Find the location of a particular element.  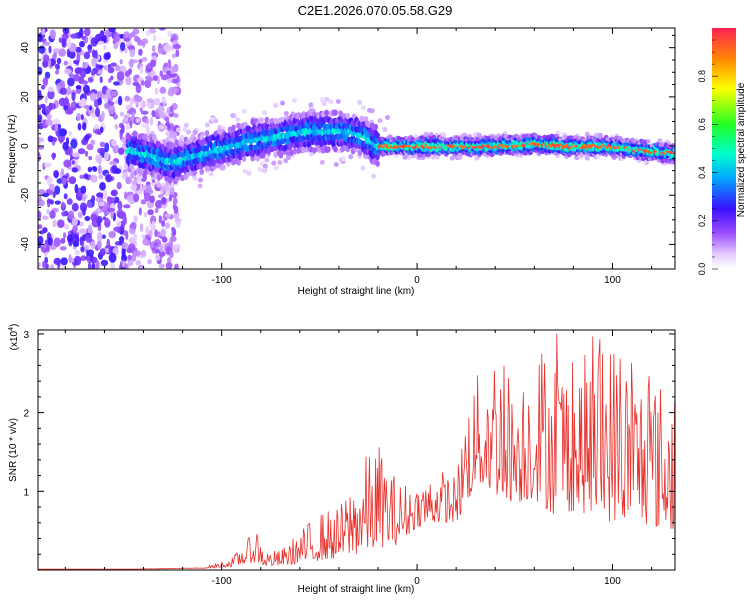

colorbar-tick-label: 0.6 is located at coordinates (702, 124).